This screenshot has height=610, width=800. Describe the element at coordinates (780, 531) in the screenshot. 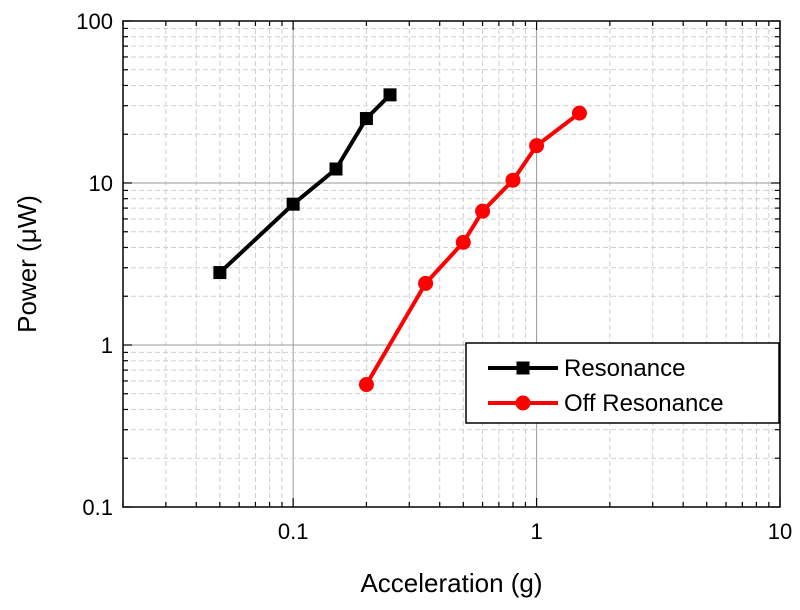

I see `x-tick-label: 10` at that location.